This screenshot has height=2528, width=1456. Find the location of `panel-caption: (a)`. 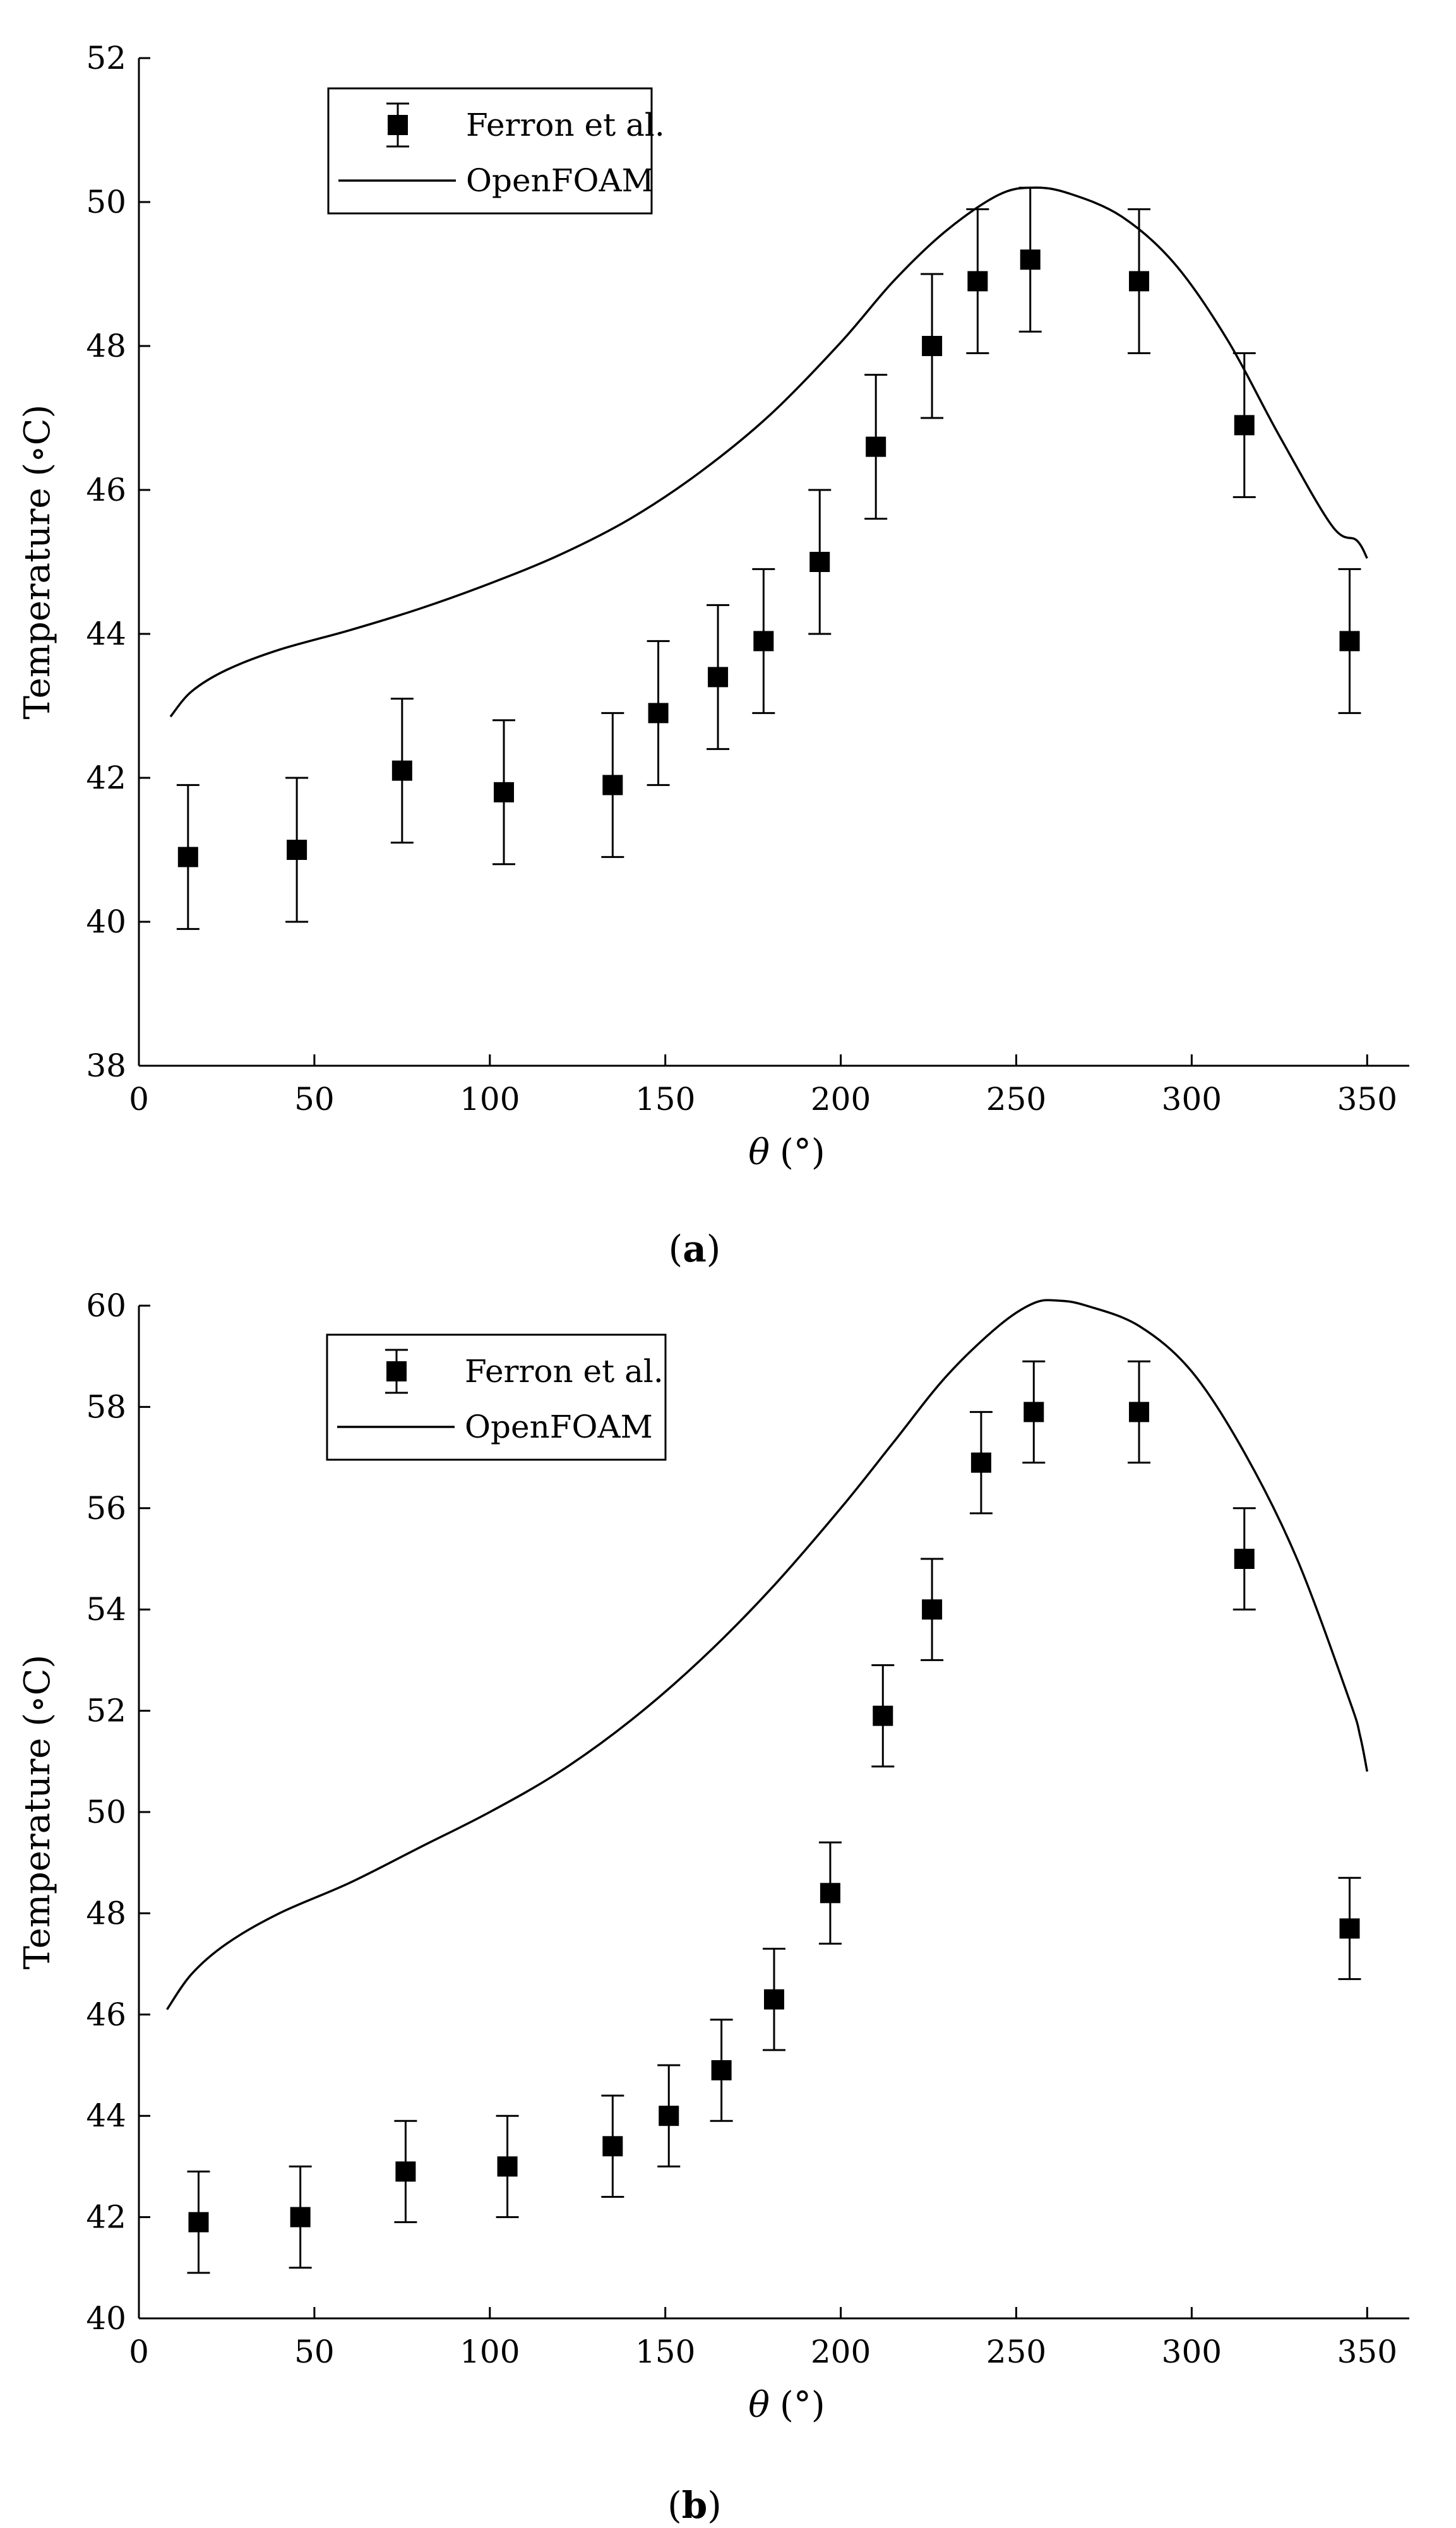

panel-caption: (a) is located at coordinates (695, 1248).